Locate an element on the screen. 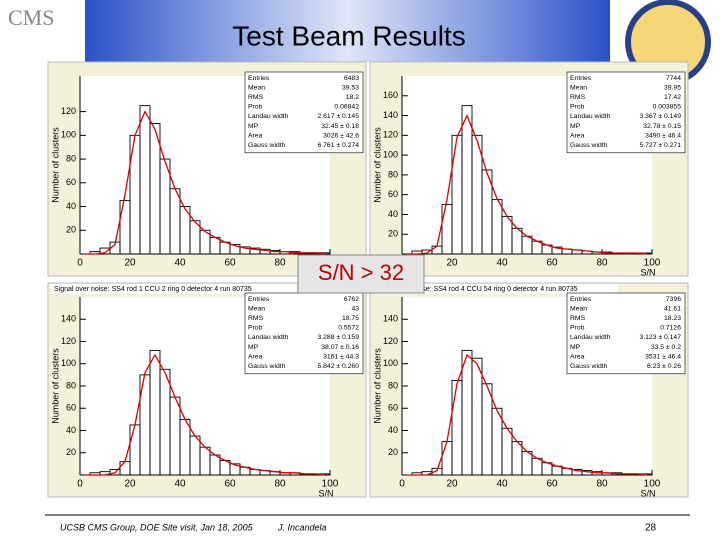  panel-title-box is located at coordinates (495, 289).